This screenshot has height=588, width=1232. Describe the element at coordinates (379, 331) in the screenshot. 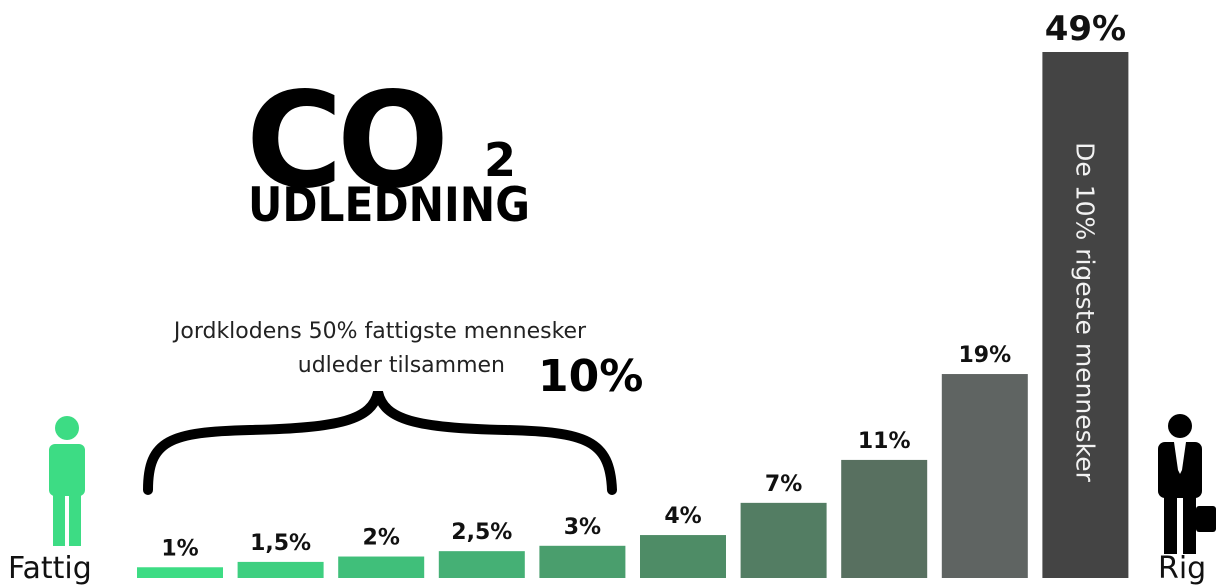

I see `annotation-line: Jordklodens 50% fattigste mennesker` at that location.